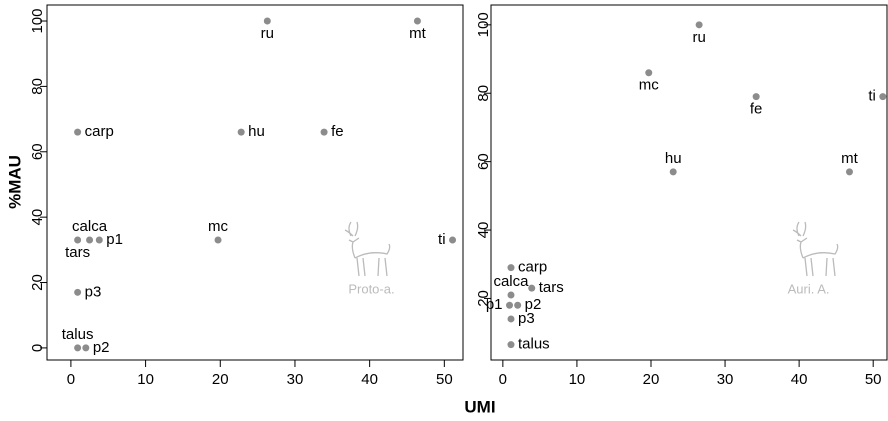 The image size is (888, 421). What do you see at coordinates (479, 406) in the screenshot?
I see `x-axis-title: UMI` at bounding box center [479, 406].